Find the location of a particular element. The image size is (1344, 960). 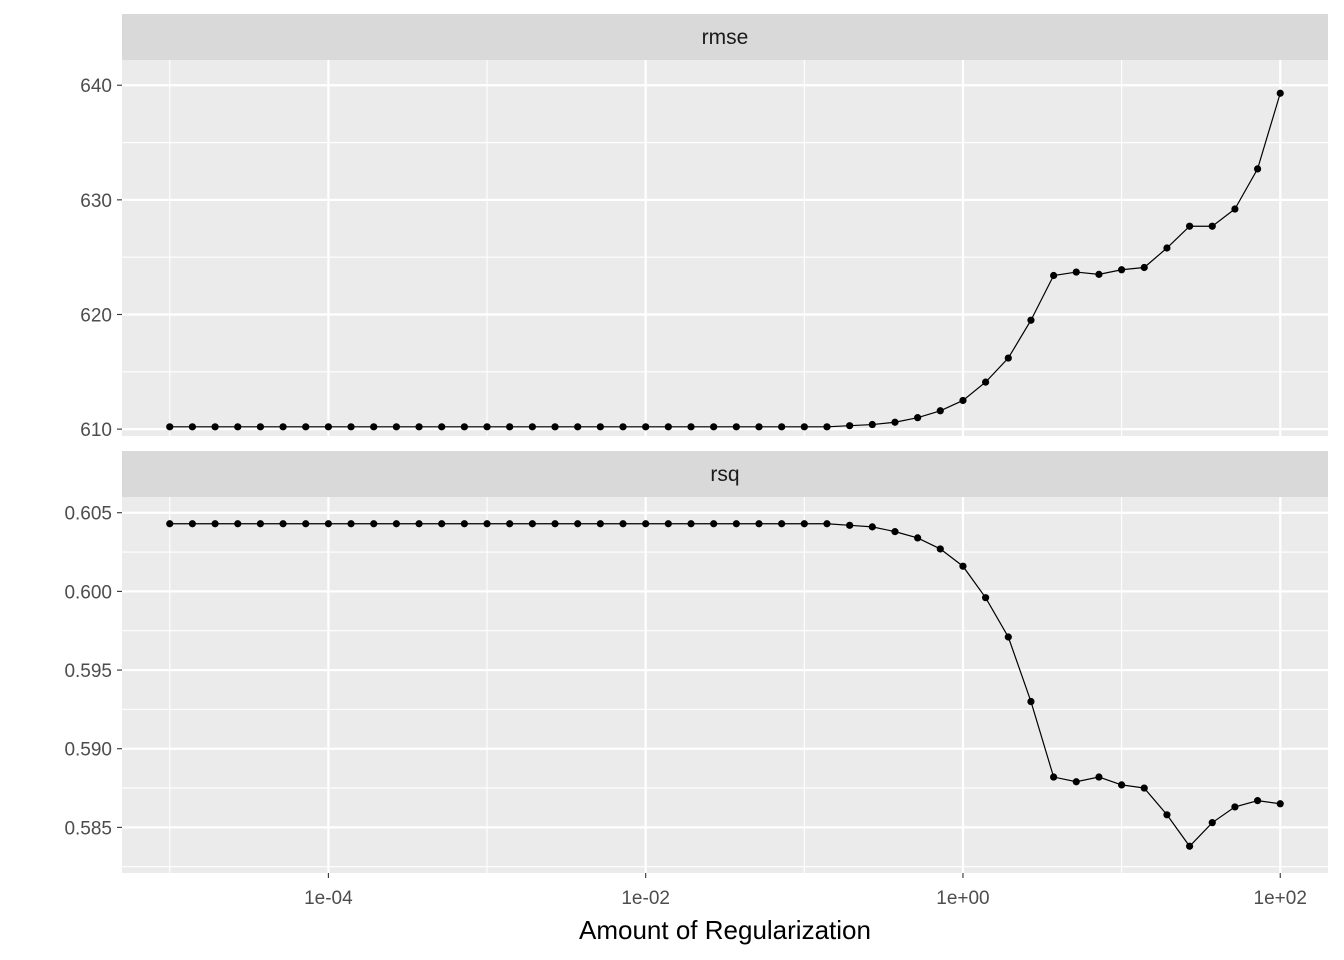

y-tick-label: 0.600 is located at coordinates (88, 592).